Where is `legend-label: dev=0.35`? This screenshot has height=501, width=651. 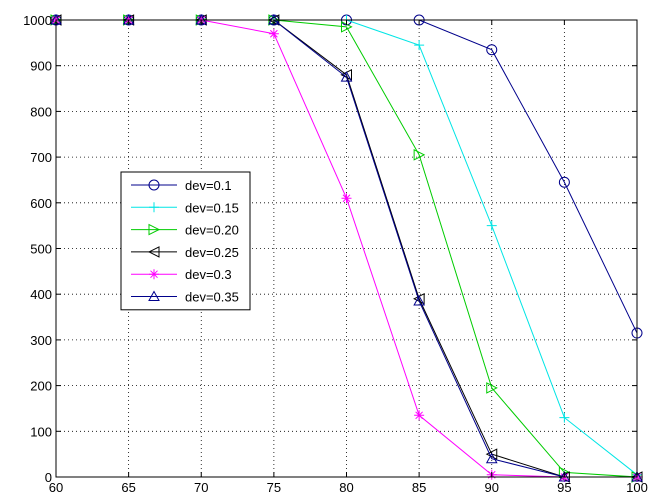 legend-label: dev=0.35 is located at coordinates (212, 297).